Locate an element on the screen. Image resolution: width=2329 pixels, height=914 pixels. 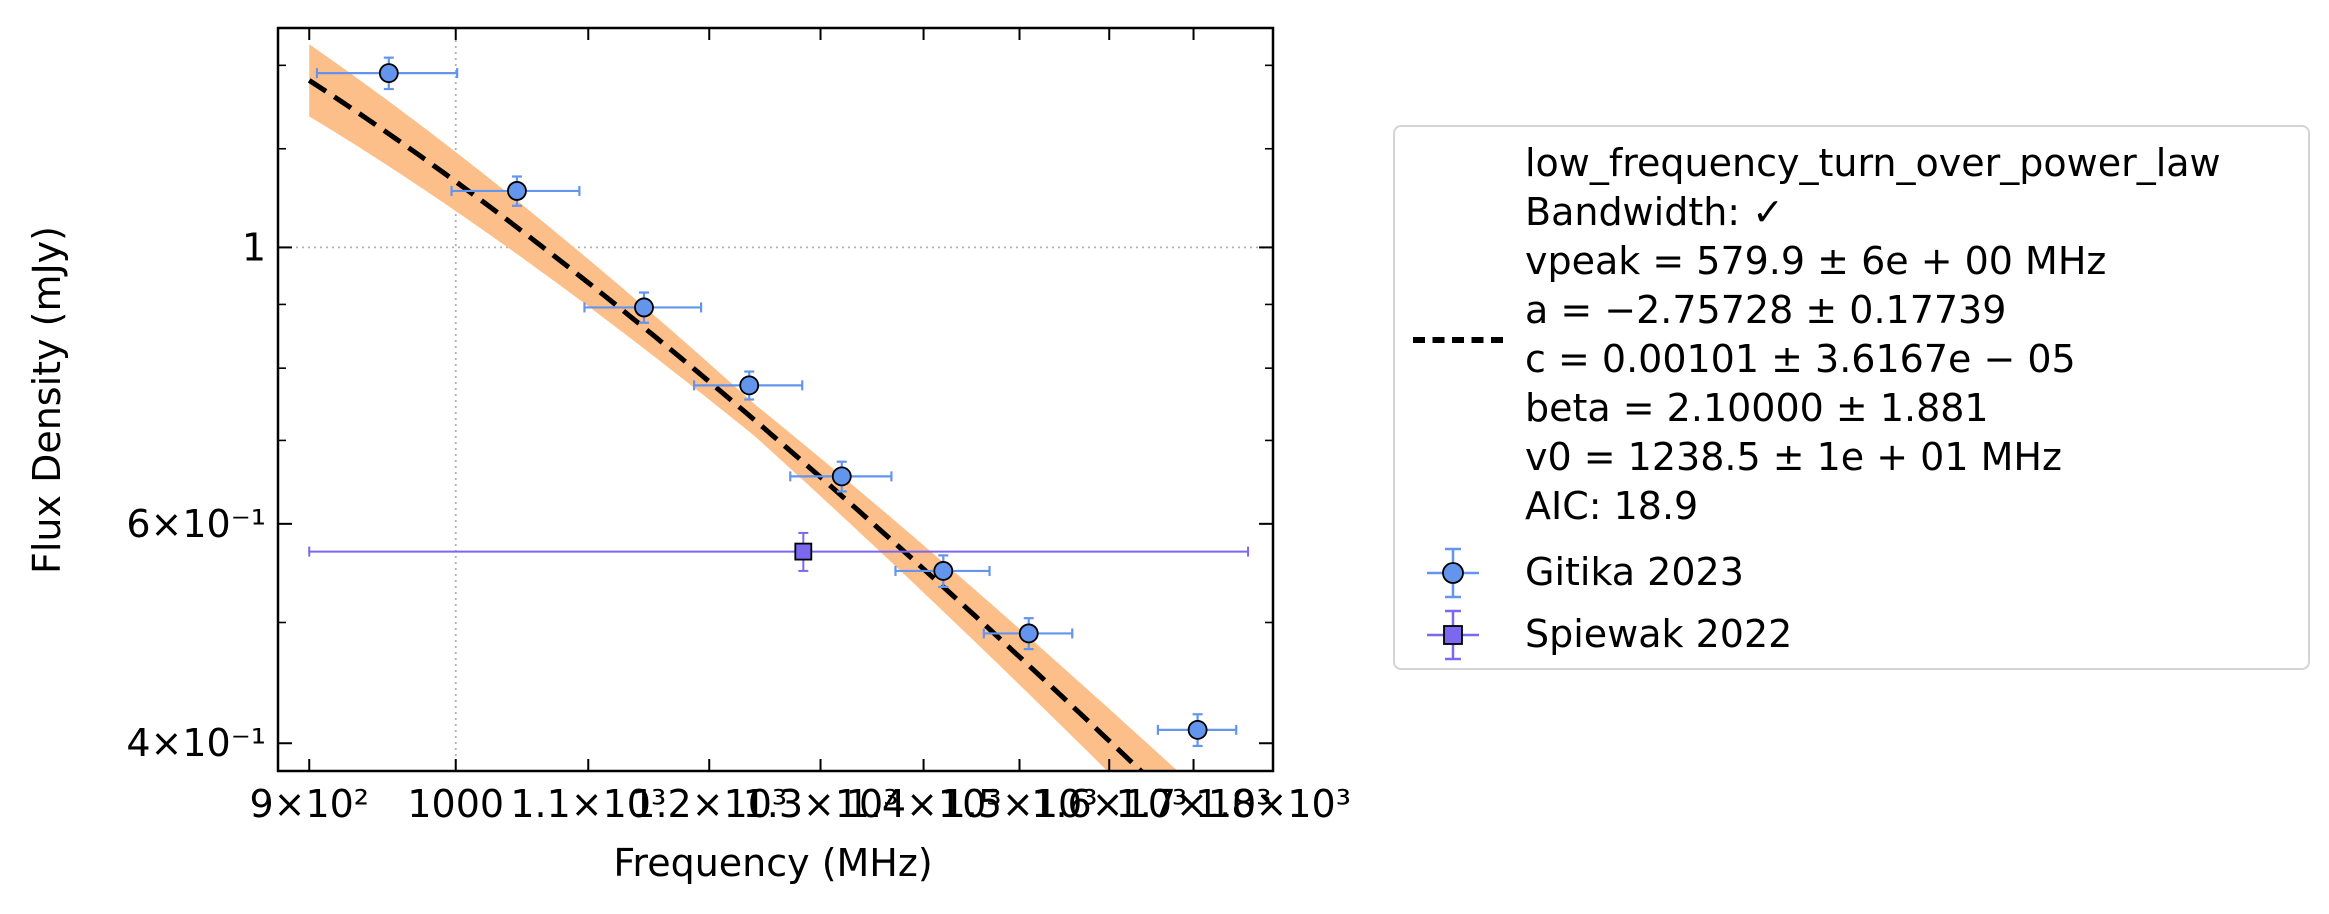
x-tick-label: 1.2×10³ is located at coordinates (709, 804).